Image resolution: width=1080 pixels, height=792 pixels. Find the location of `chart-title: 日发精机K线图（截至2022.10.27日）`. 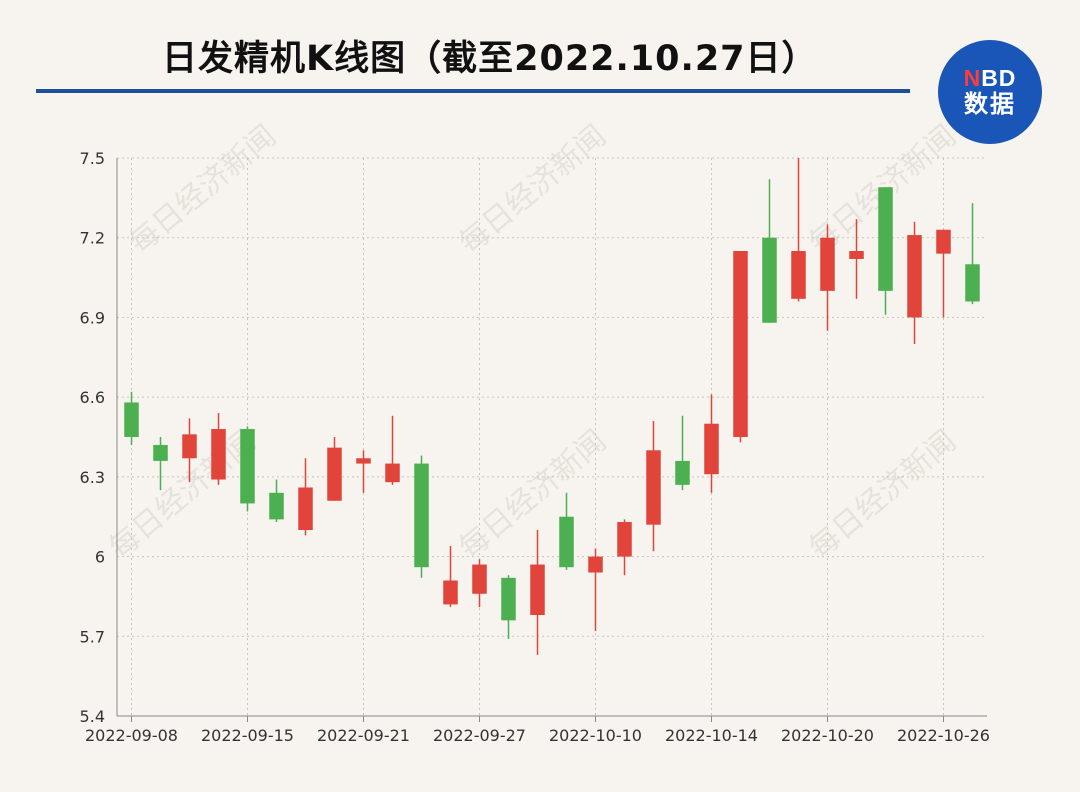

chart-title: 日发精机K线图（截至2022.10.27日） is located at coordinates (490, 59).